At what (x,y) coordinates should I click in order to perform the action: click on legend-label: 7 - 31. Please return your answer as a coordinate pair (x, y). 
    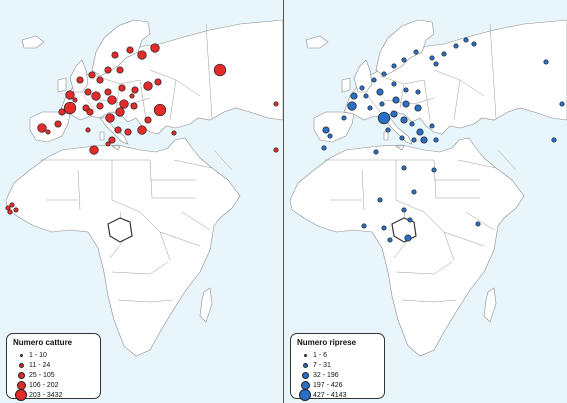
    Looking at the image, I should click on (322, 365).